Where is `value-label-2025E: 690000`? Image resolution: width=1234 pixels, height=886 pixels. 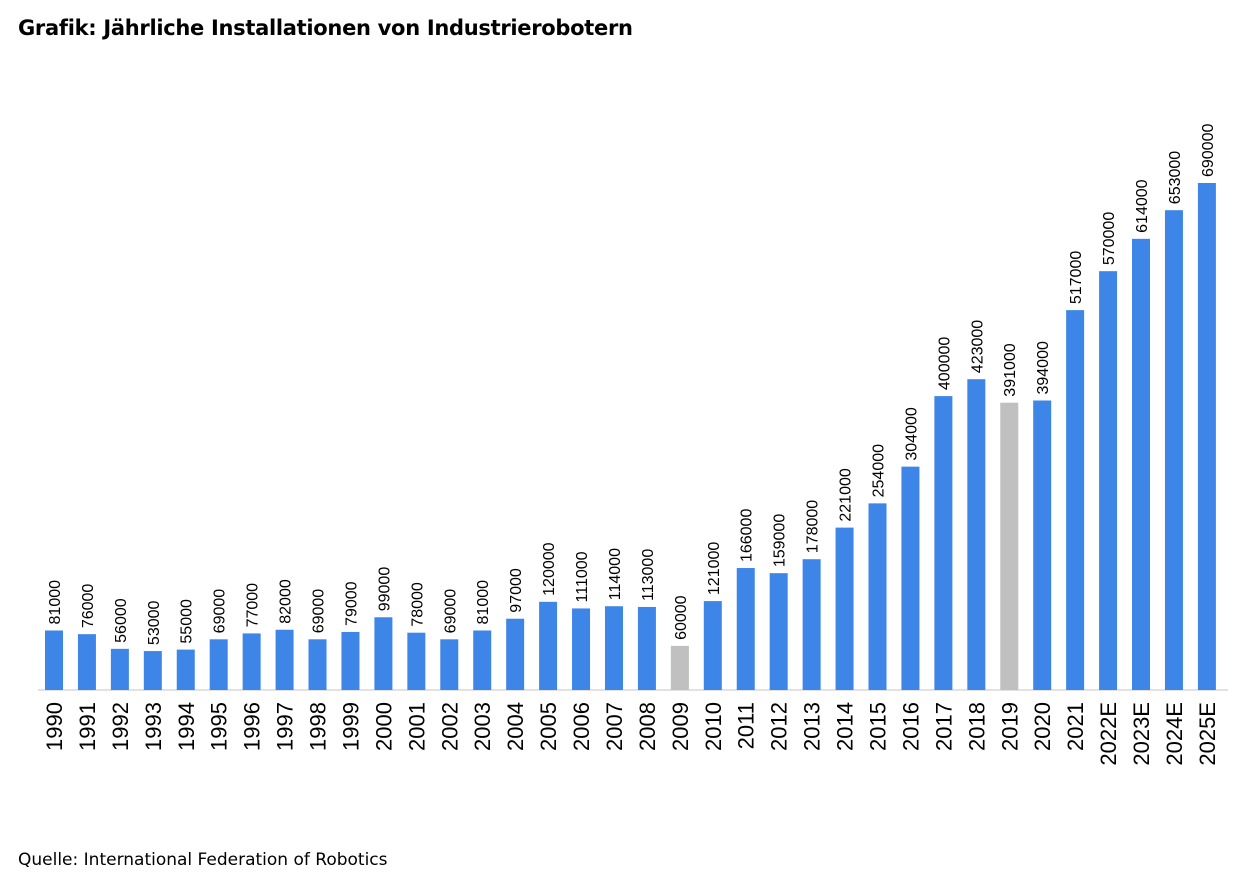
value-label-2025E: 690000 is located at coordinates (1208, 150).